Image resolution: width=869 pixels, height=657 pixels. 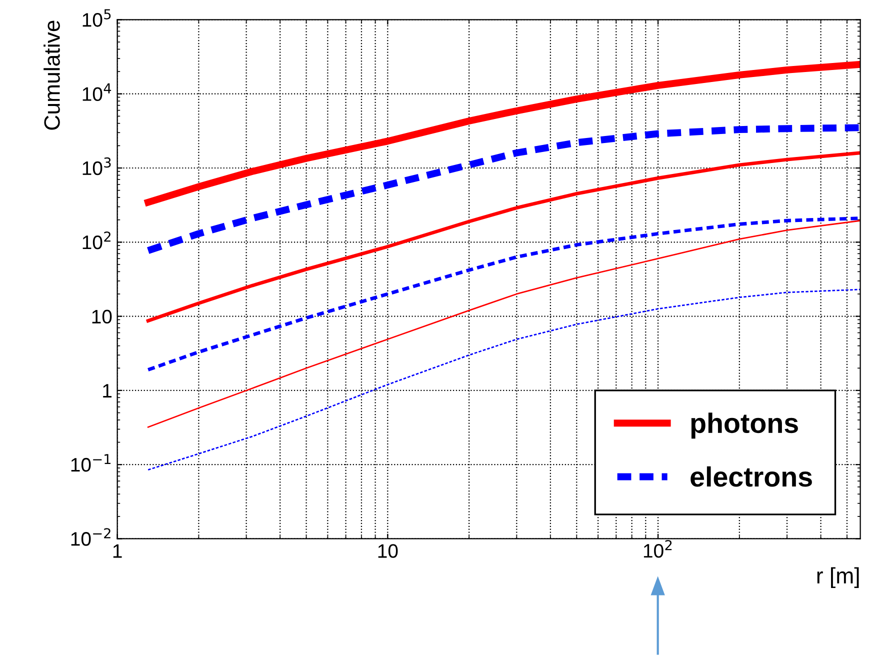 I want to click on x-tick-label: 10, so click(x=388, y=551).